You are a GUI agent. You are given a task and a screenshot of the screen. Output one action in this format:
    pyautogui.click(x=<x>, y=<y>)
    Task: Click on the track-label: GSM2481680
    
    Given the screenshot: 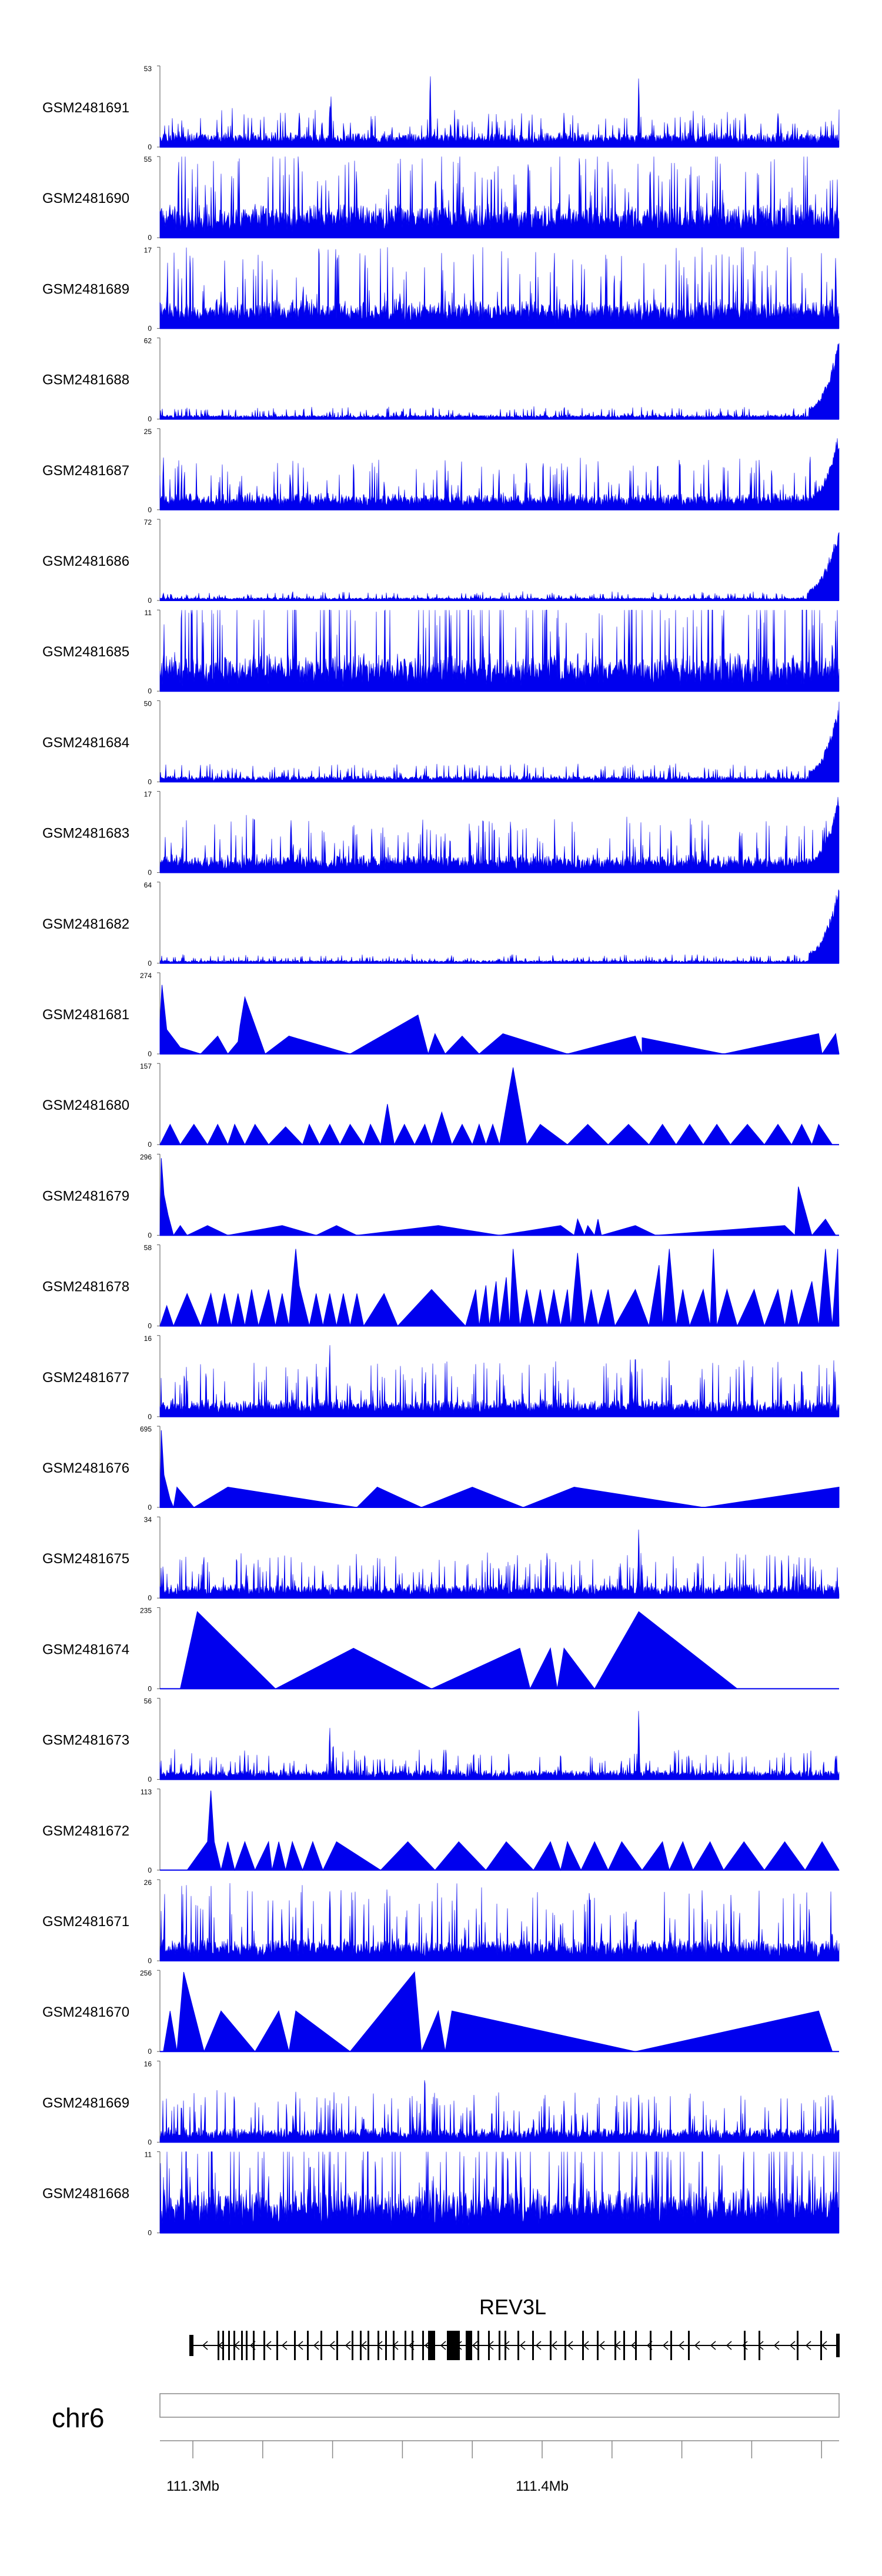 What is the action you would take?
    pyautogui.click(x=85, y=1105)
    